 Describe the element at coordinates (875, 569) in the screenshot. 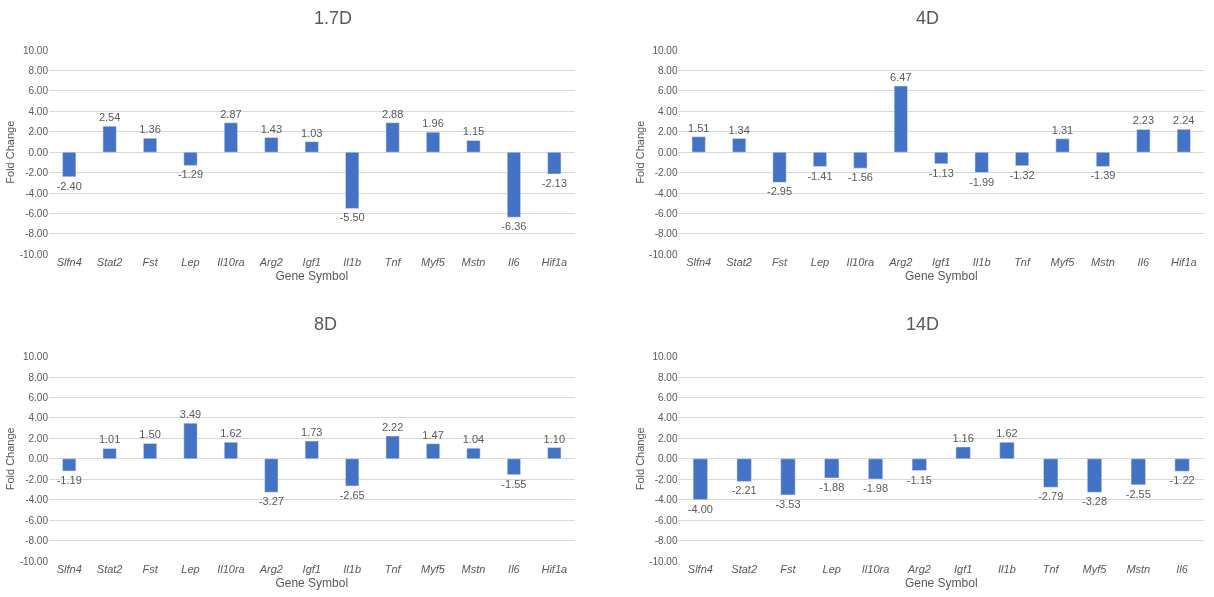

I see `x-tick-label: Il10ra` at that location.